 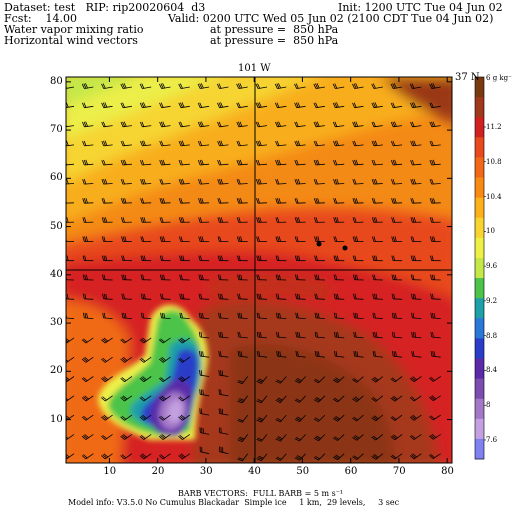 I want to click on pressure2-line: at pressure = 850 hPa, so click(x=274, y=40).